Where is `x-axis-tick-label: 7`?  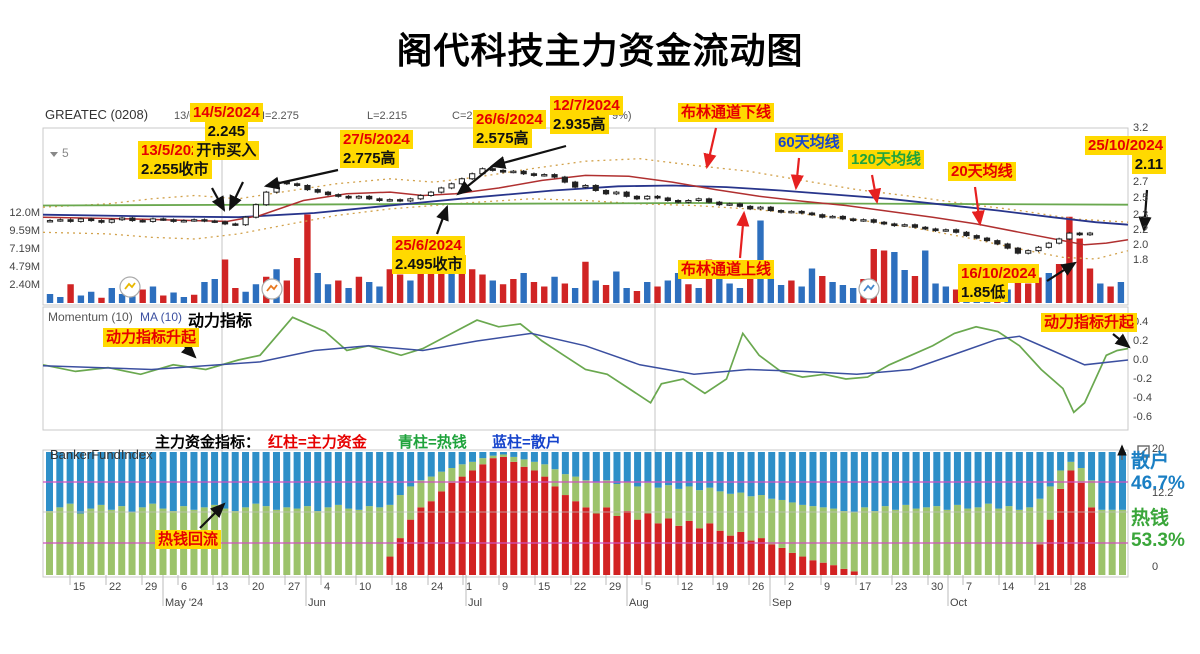
x-axis-tick-label: 7 is located at coordinates (969, 587).